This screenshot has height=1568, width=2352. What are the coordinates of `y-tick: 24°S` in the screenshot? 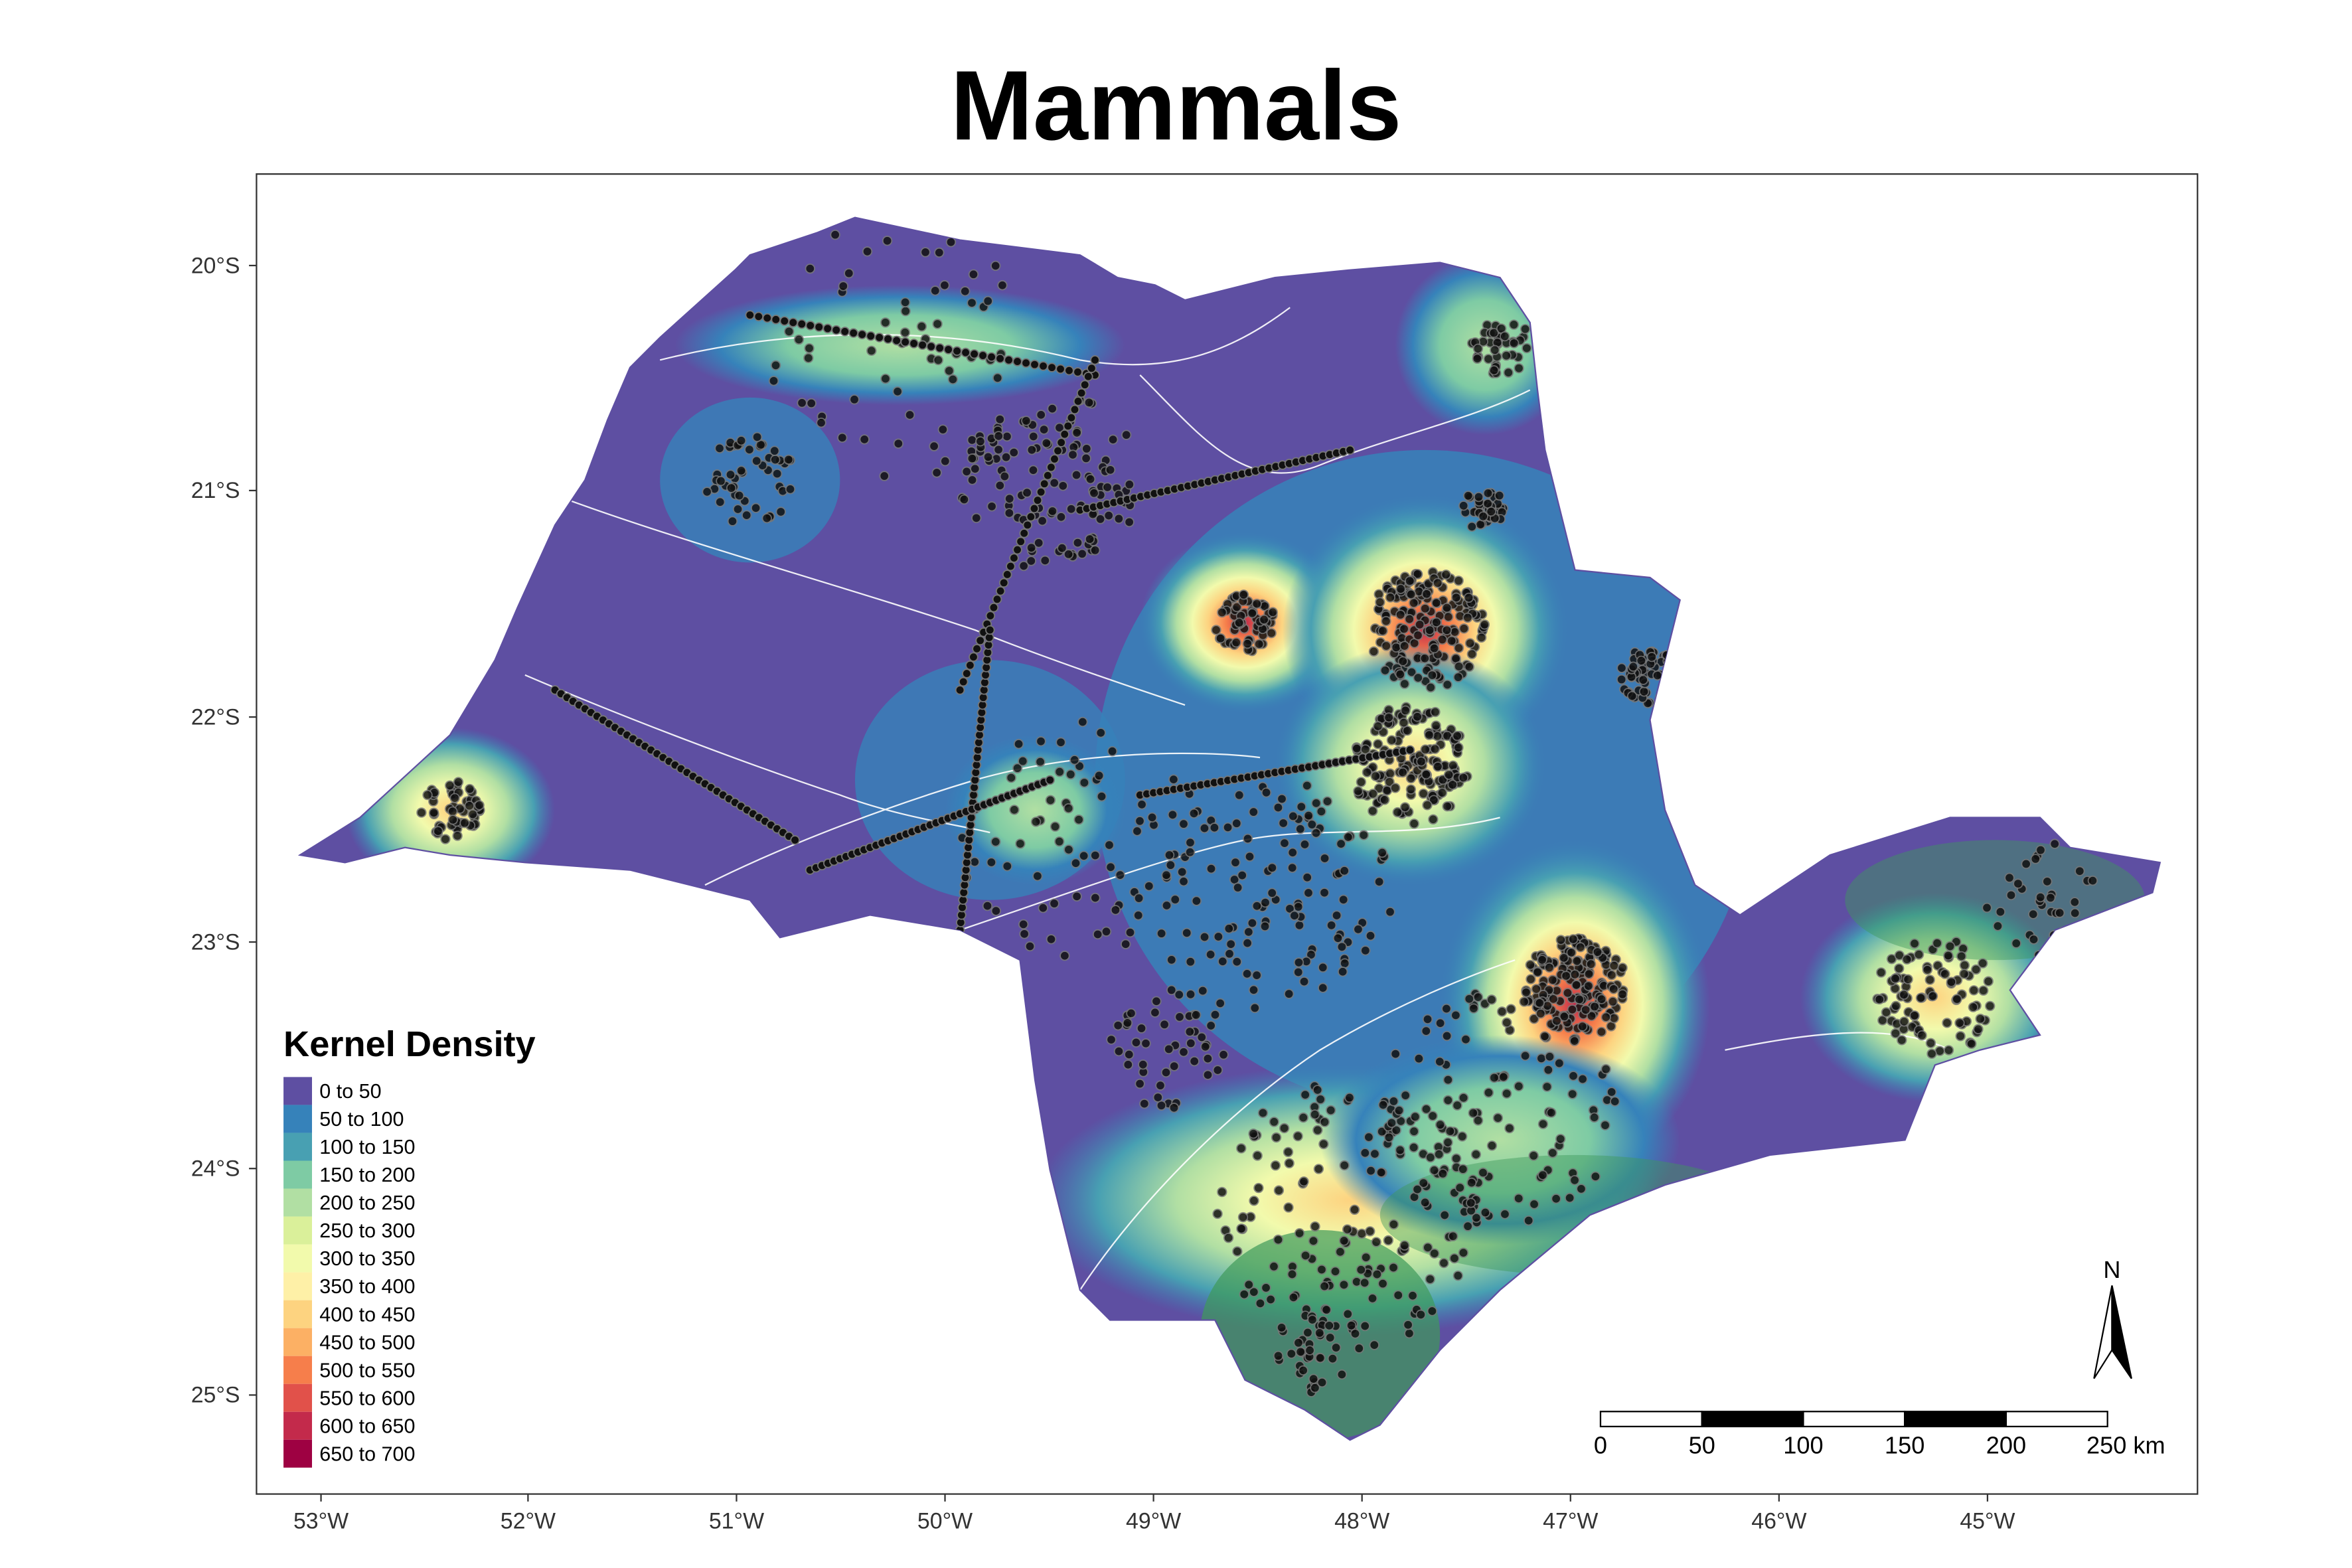 It's located at (224, 1169).